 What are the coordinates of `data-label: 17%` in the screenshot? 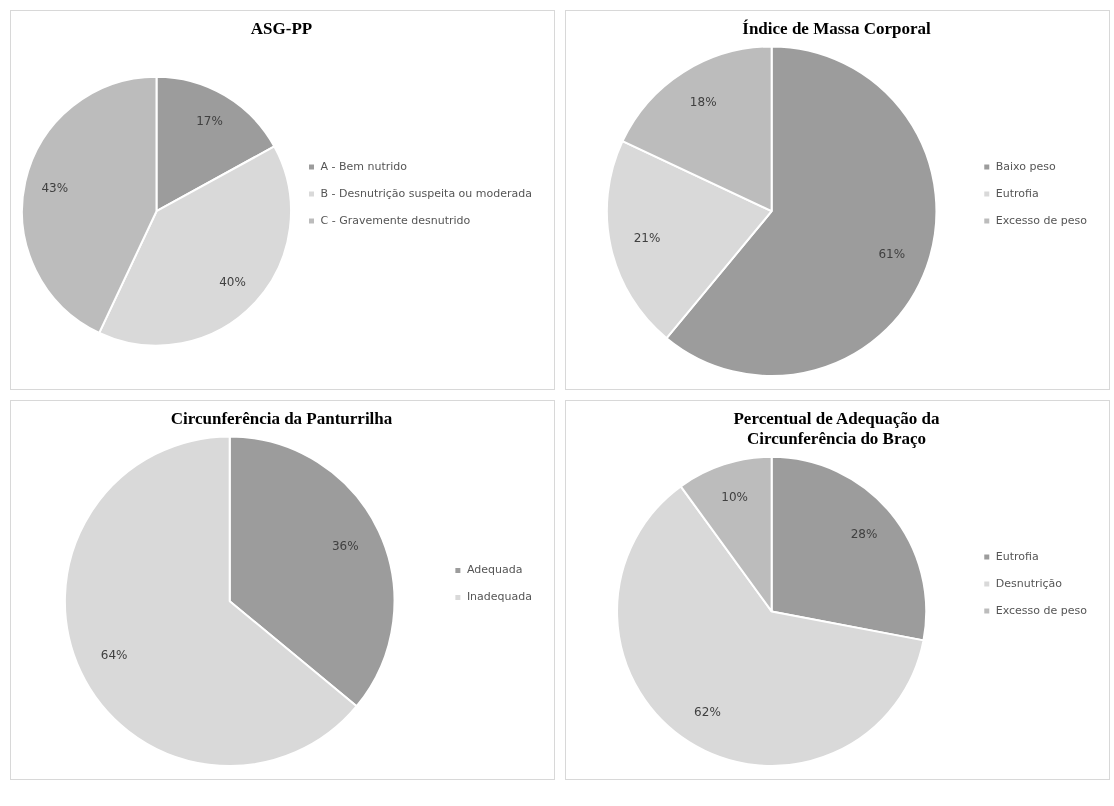 It's located at (209, 120).